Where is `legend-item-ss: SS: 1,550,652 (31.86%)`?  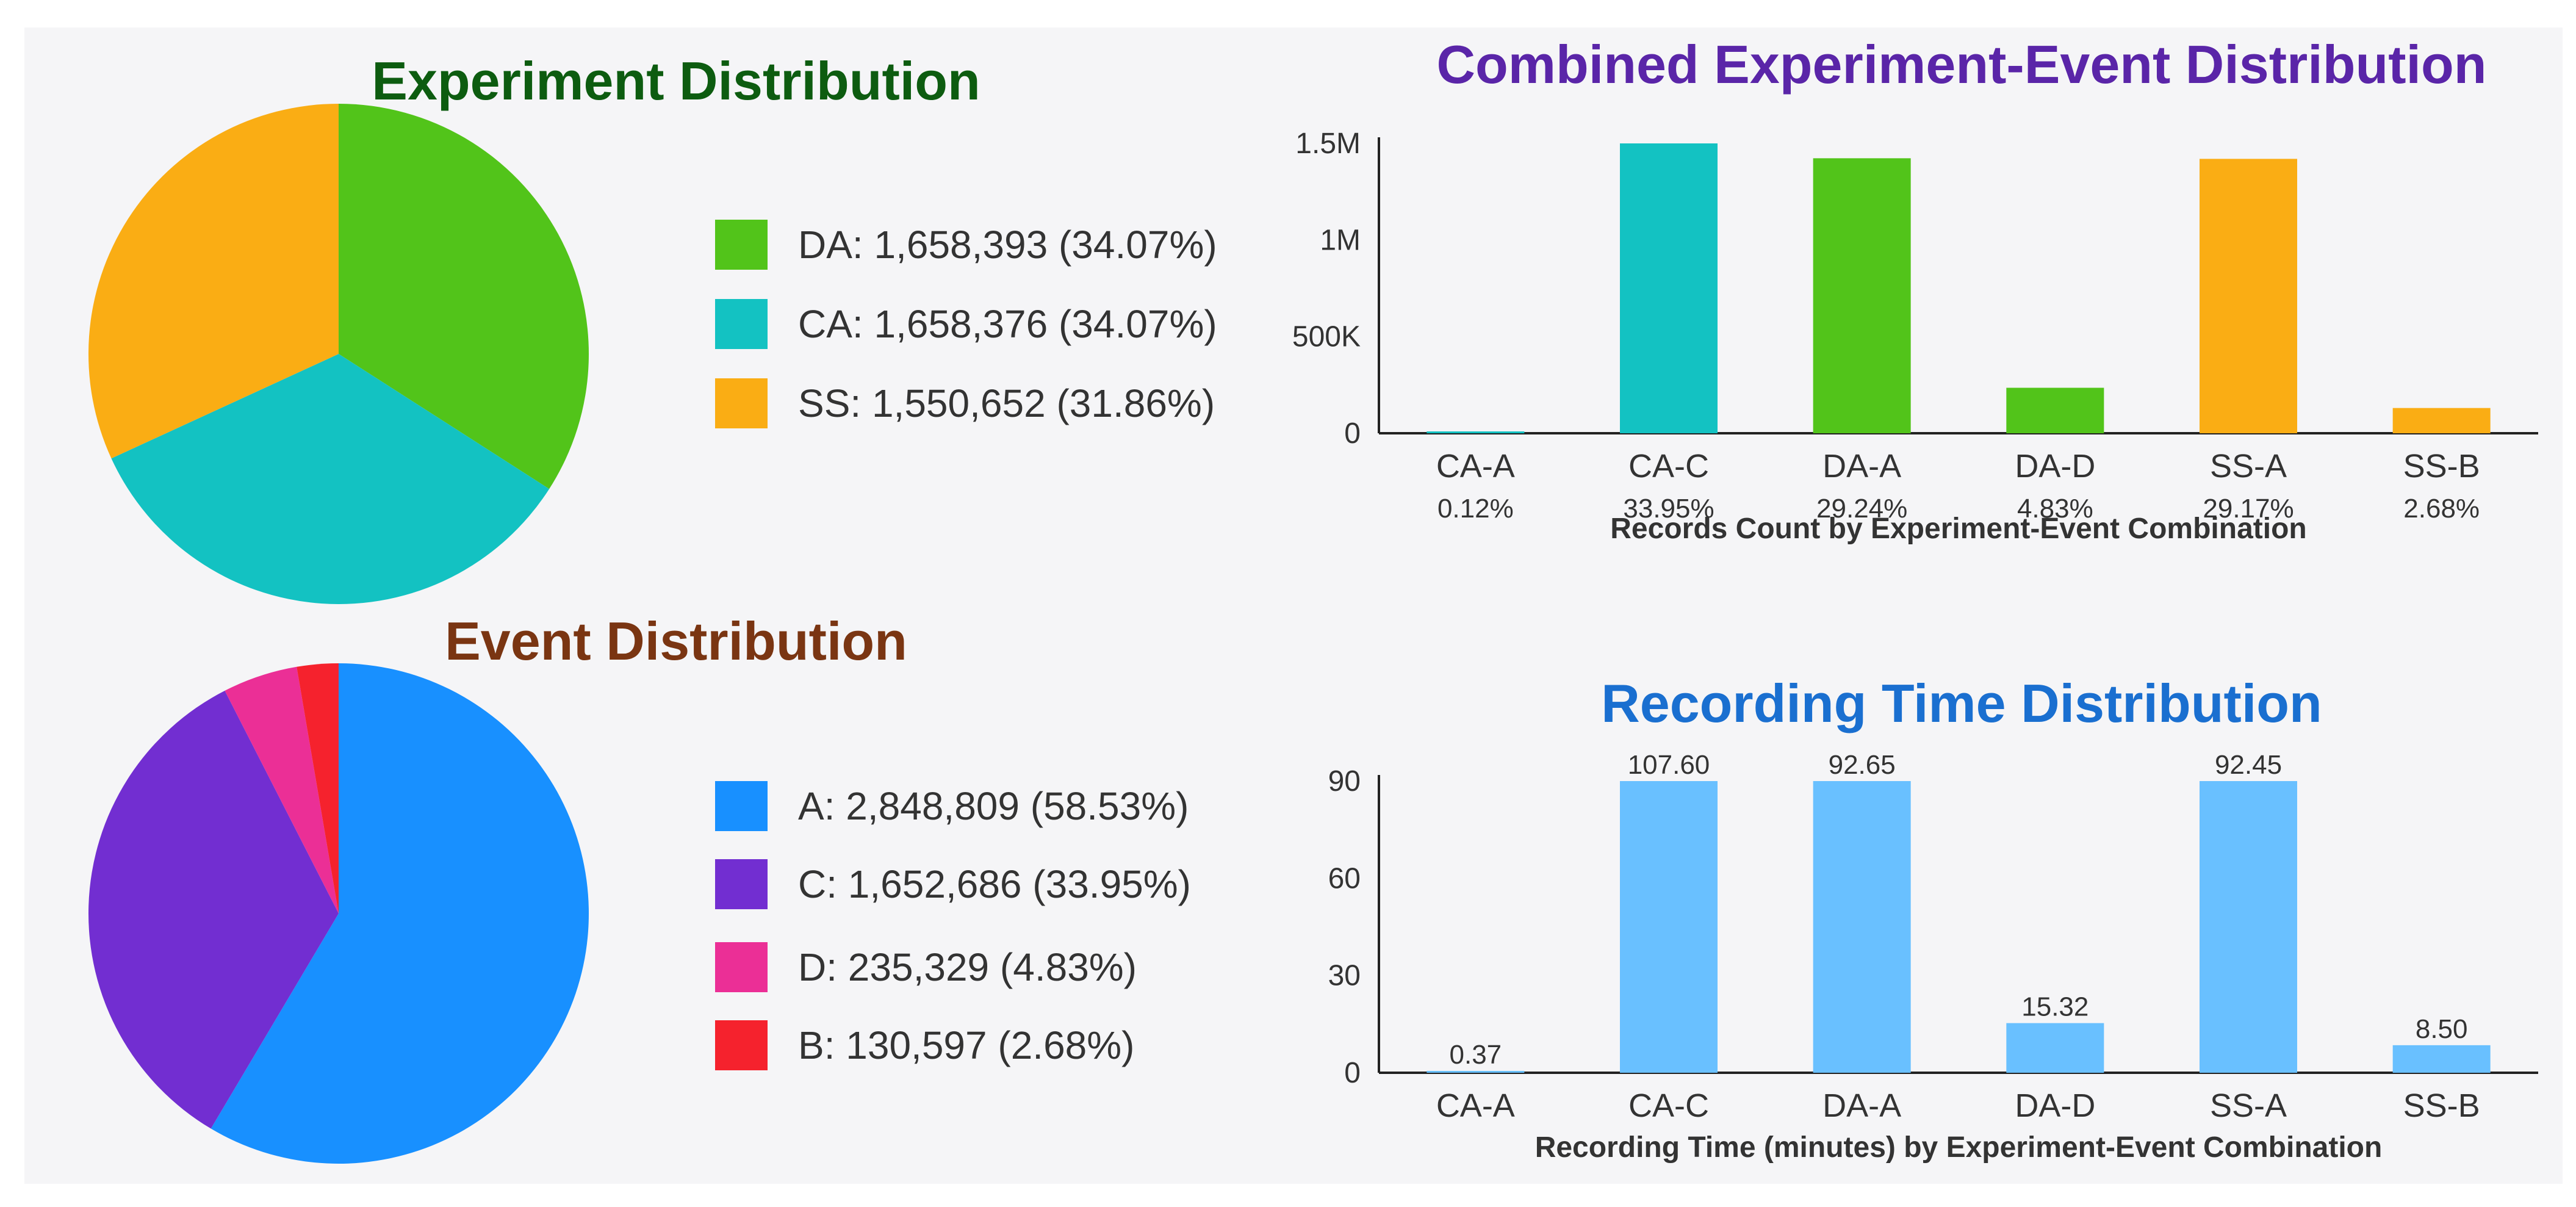 legend-item-ss: SS: 1,550,652 (31.86%) is located at coordinates (965, 403).